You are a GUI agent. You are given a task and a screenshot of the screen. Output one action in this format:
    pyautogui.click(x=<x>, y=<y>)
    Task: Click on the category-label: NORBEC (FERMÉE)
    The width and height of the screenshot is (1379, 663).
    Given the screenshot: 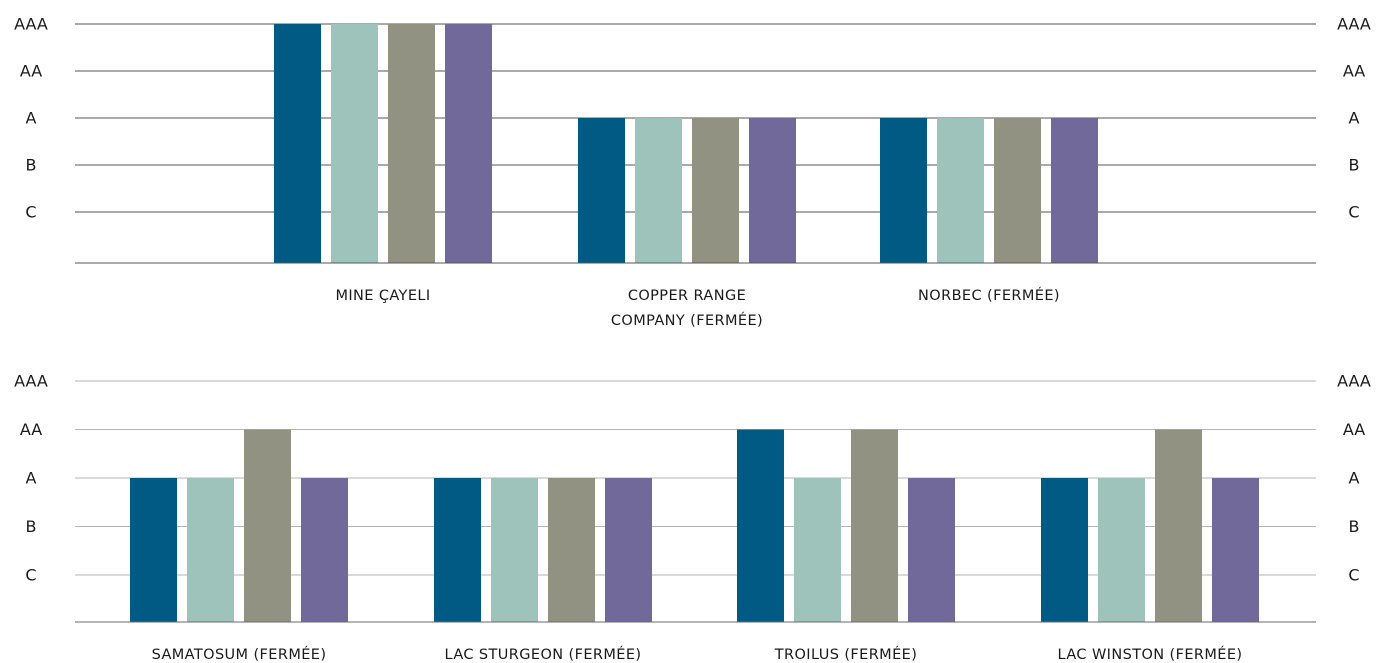 What is the action you would take?
    pyautogui.click(x=989, y=295)
    